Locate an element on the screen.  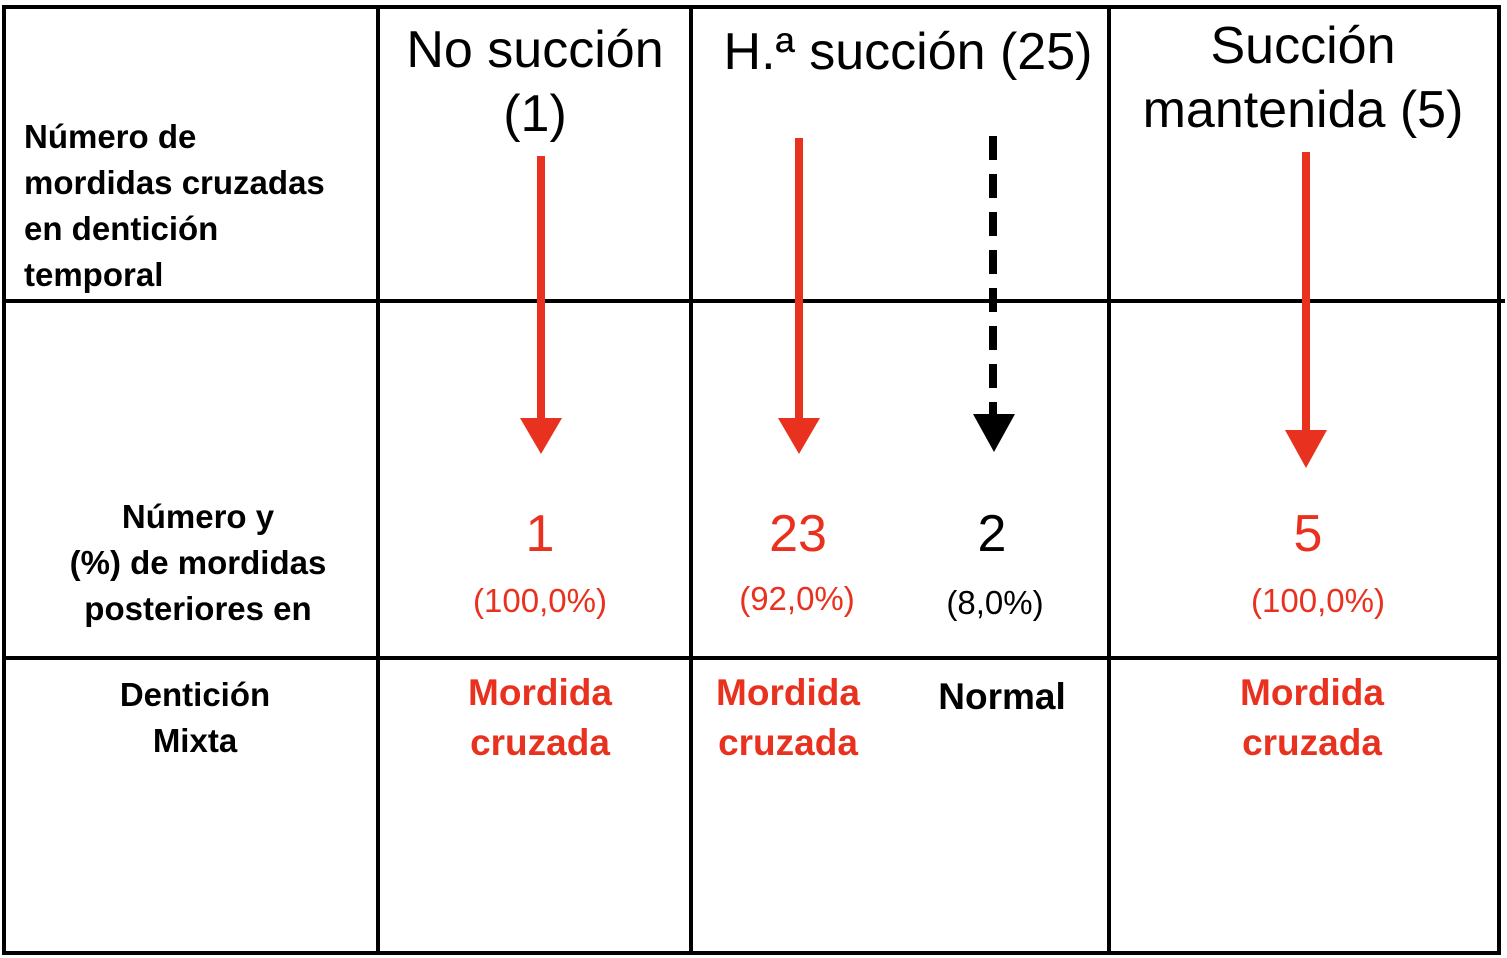
outcome-no-succion-line2: cruzada is located at coordinates (540, 742).